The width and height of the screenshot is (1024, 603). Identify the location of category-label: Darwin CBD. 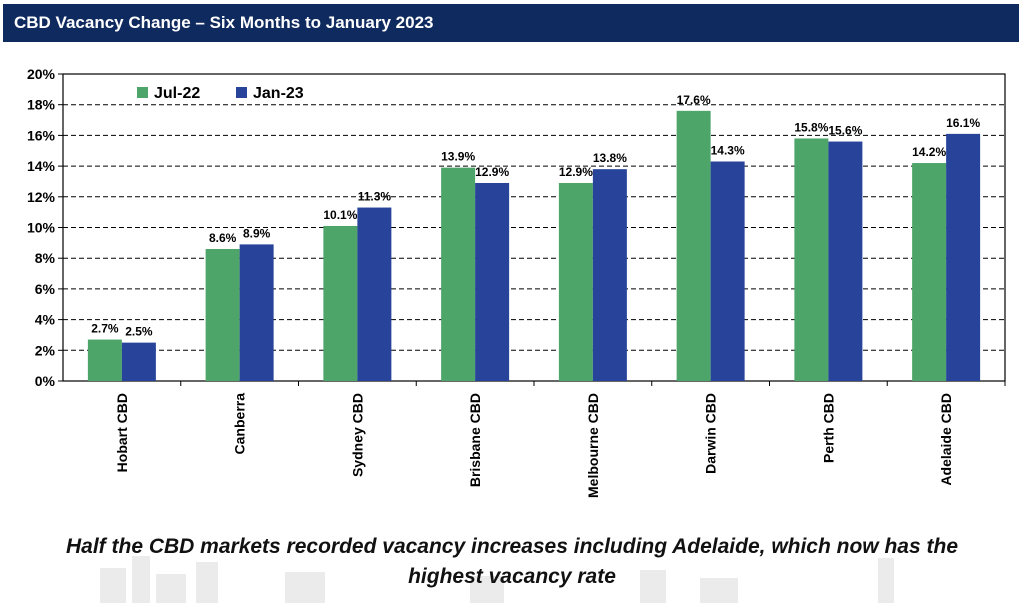
(711, 433).